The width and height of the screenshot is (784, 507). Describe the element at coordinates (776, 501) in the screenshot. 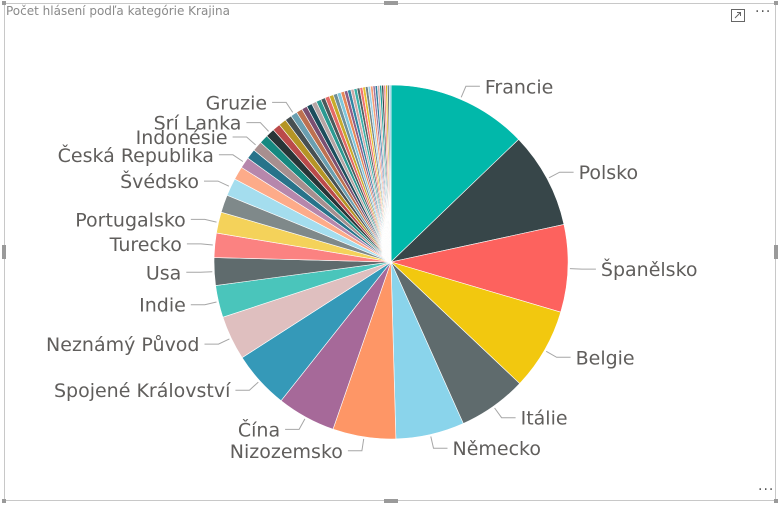

I see `resize-handle-bottom-right` at that location.